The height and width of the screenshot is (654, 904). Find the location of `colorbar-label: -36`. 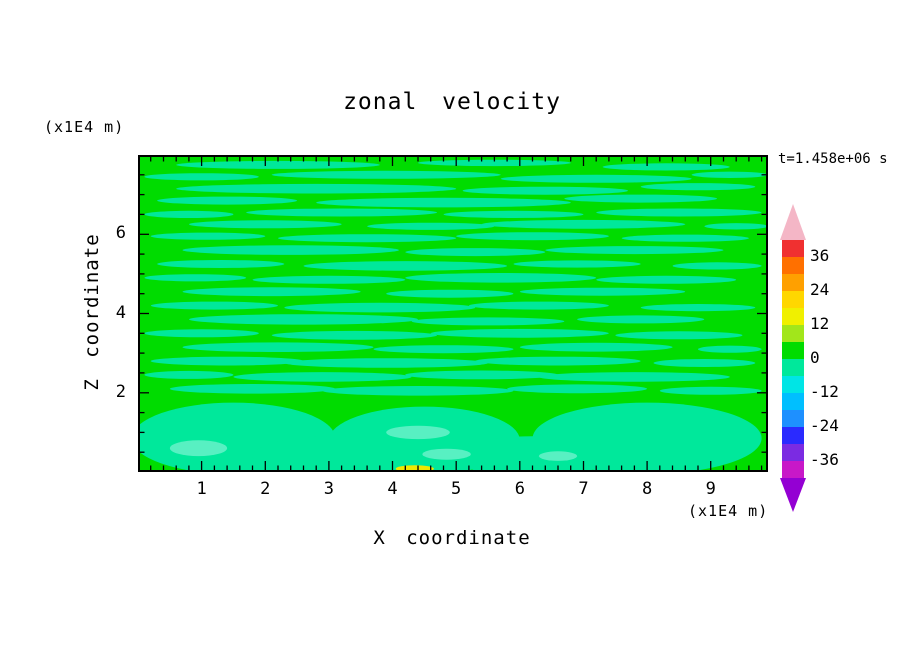

colorbar-label: -36 is located at coordinates (824, 459).